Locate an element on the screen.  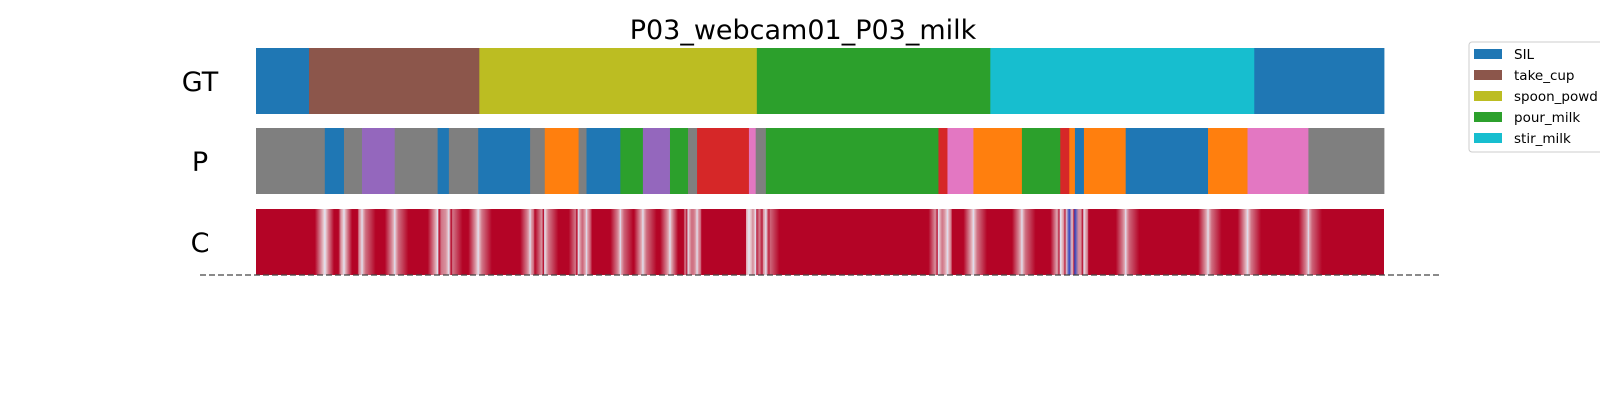
row-p: P is located at coordinates (788, 161).